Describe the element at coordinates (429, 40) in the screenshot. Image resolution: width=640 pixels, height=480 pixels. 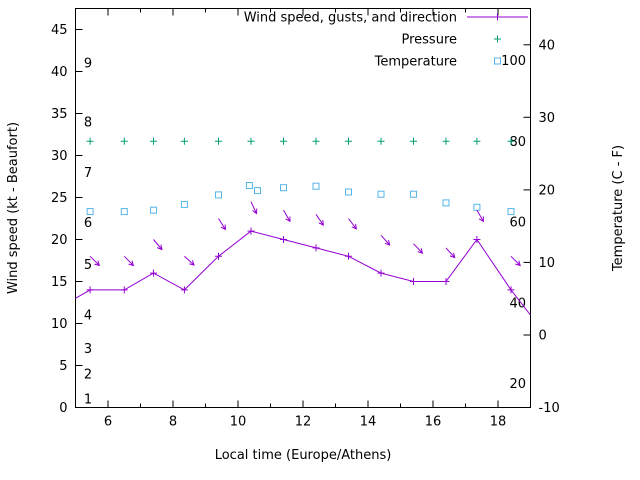
I see `legend-label-pressure: Pressure` at that location.